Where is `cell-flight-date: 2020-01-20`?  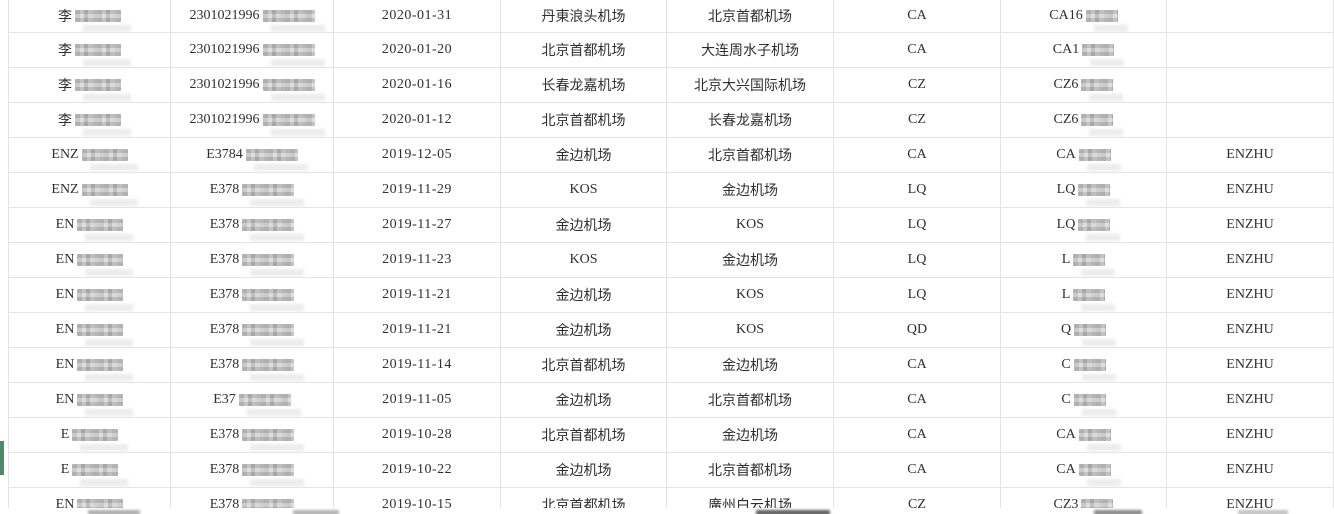 cell-flight-date: 2020-01-20 is located at coordinates (417, 50).